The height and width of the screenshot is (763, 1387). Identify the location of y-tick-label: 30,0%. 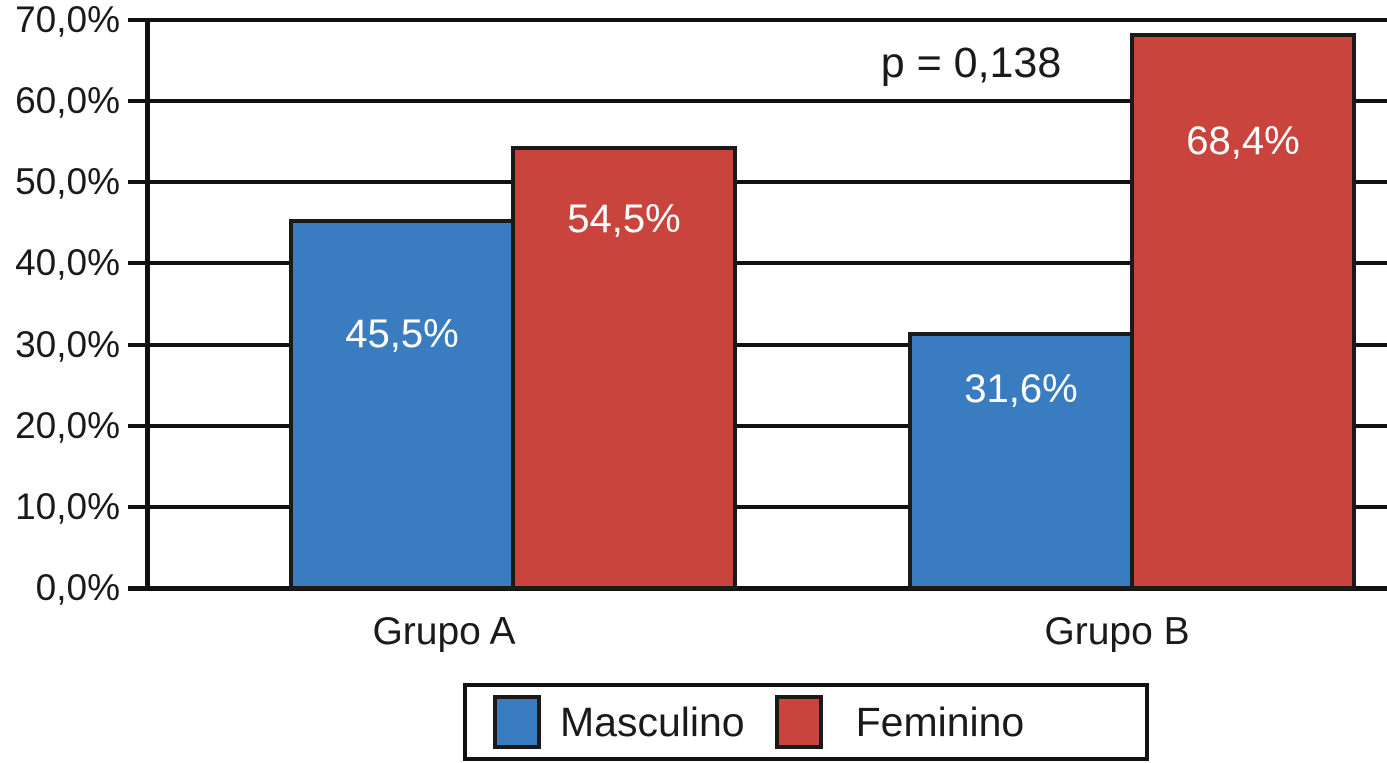
(67, 344).